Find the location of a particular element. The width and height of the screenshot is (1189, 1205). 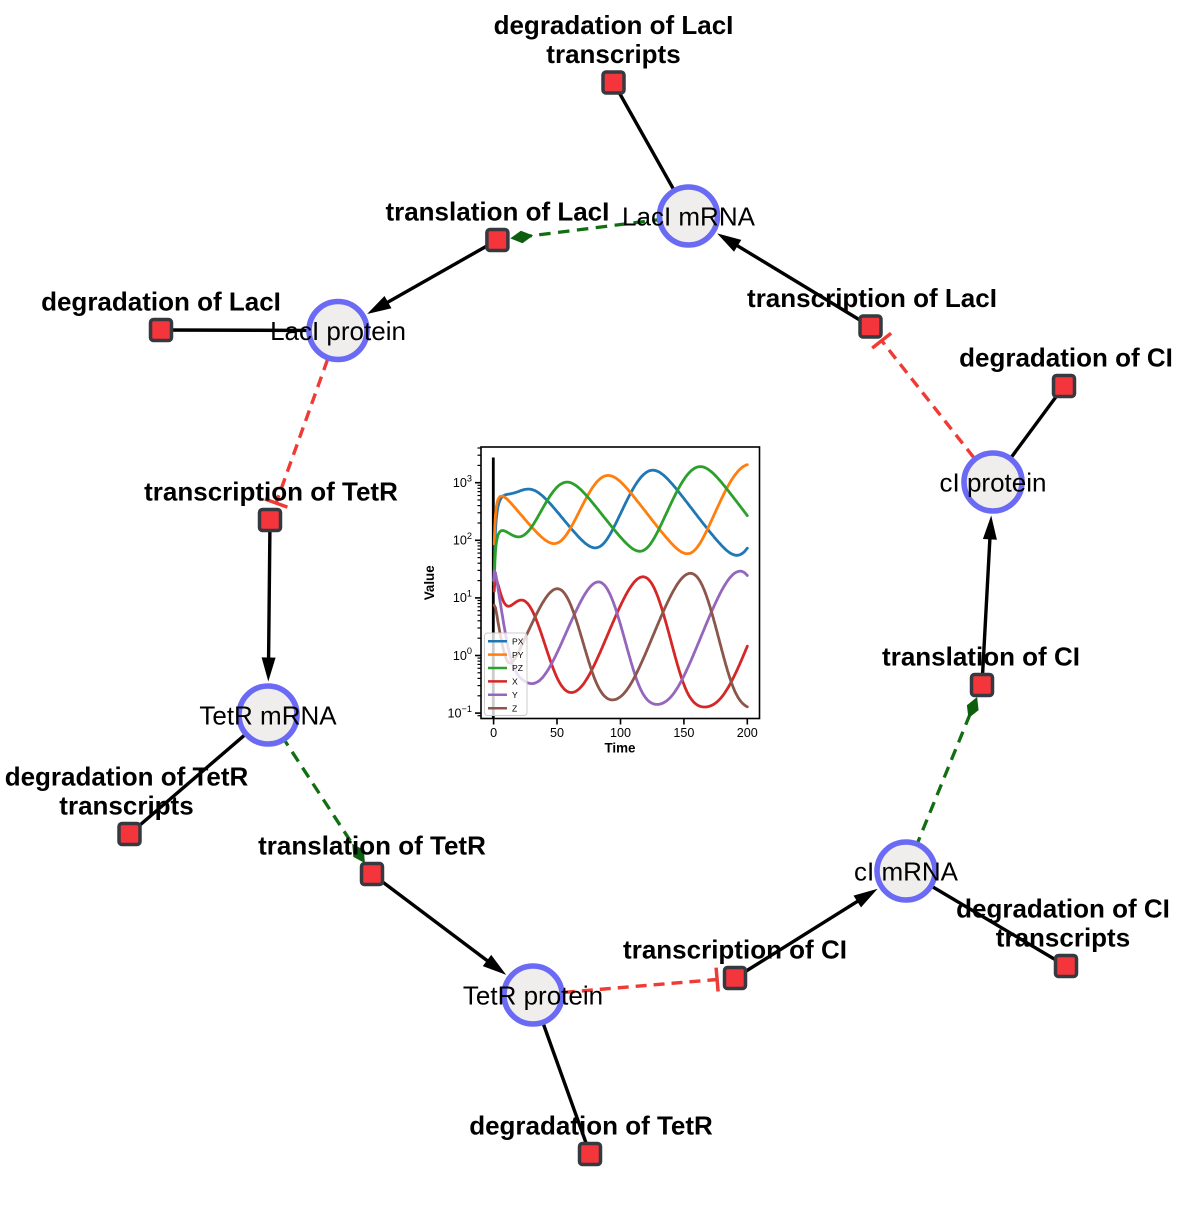

svg-text: Value is located at coordinates (429, 582).